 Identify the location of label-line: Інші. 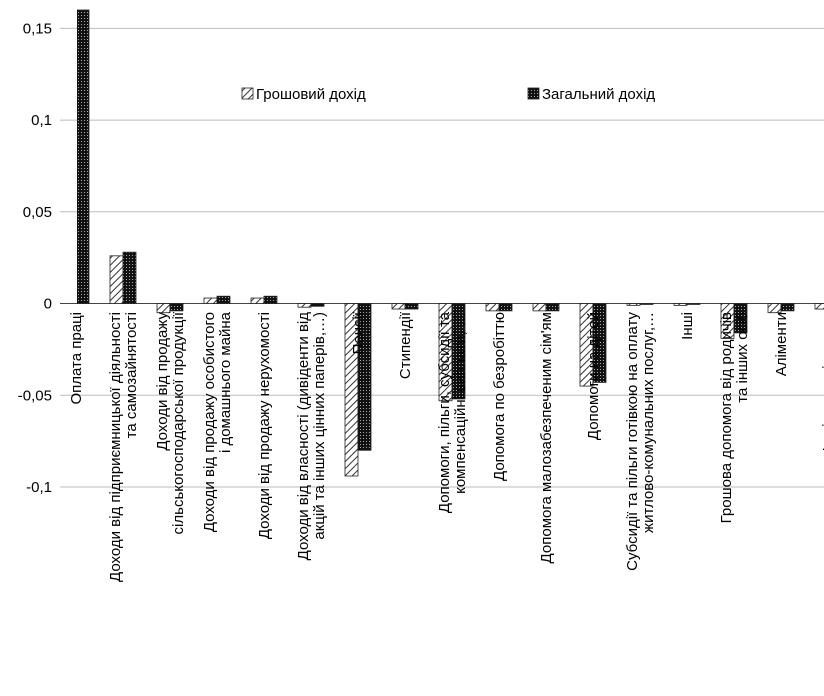
(687, 326).